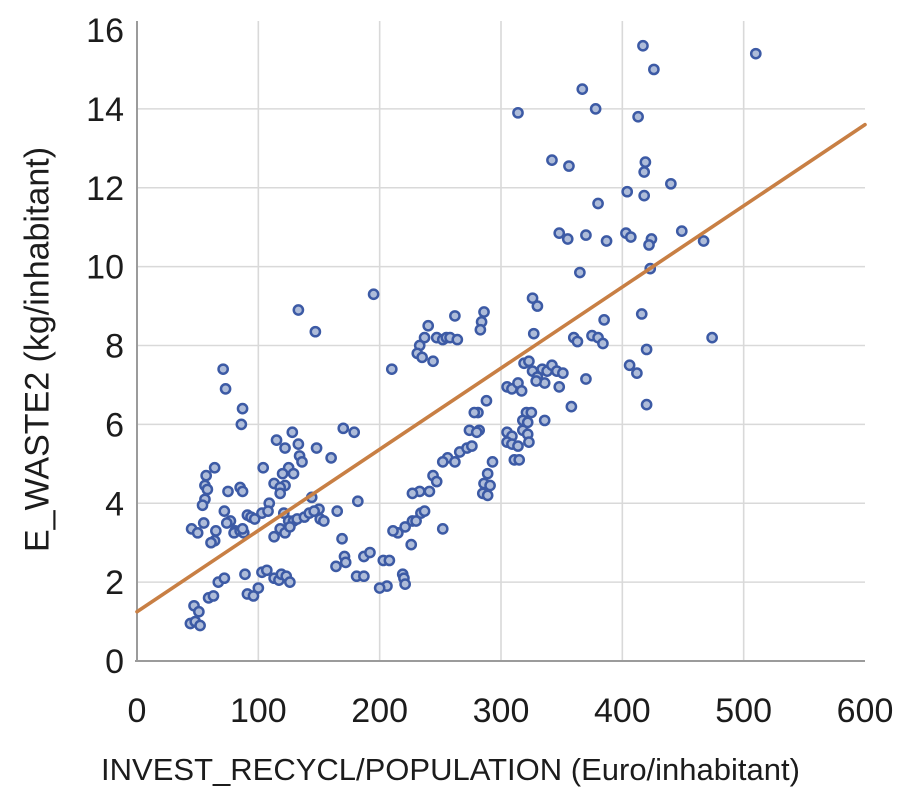 The height and width of the screenshot is (799, 901). Describe the element at coordinates (114, 662) in the screenshot. I see `y-tick-label: 0` at that location.